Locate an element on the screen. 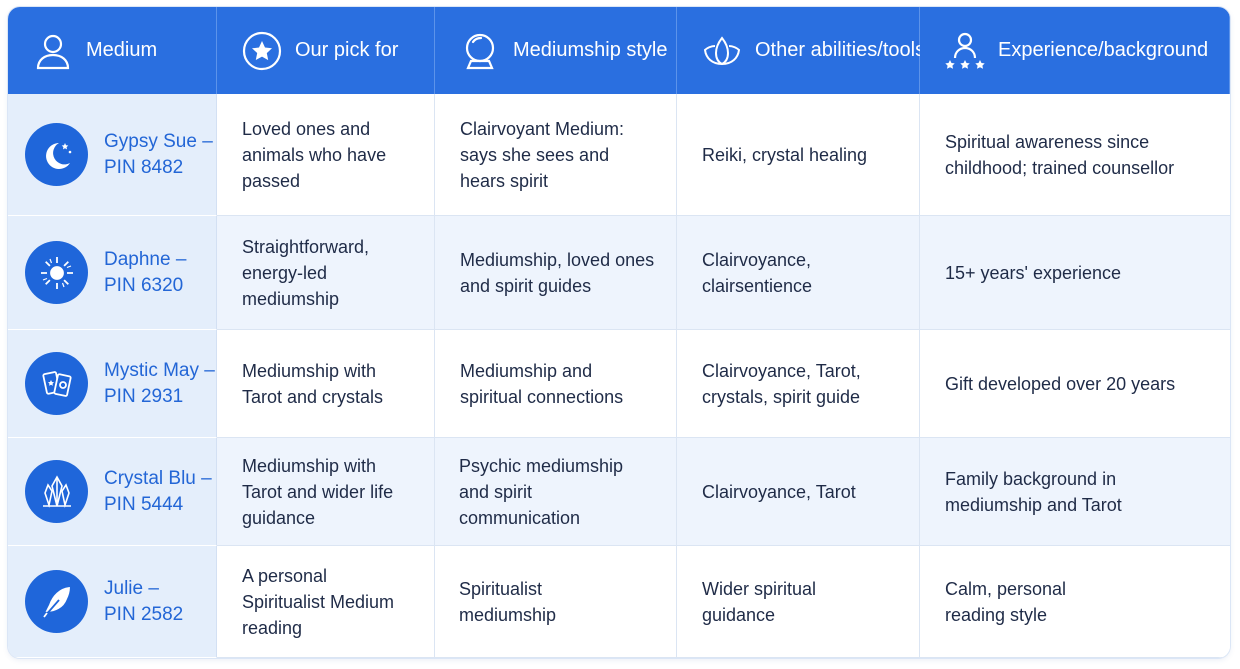 The width and height of the screenshot is (1240, 669). header-abilities-label: Other abilities/tools is located at coordinates (840, 50).